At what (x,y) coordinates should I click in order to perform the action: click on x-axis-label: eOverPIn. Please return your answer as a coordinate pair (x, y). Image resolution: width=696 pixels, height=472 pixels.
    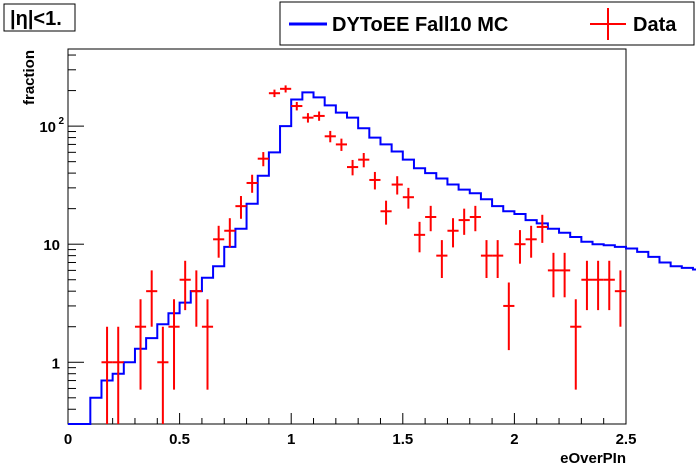
    Looking at the image, I should click on (593, 458).